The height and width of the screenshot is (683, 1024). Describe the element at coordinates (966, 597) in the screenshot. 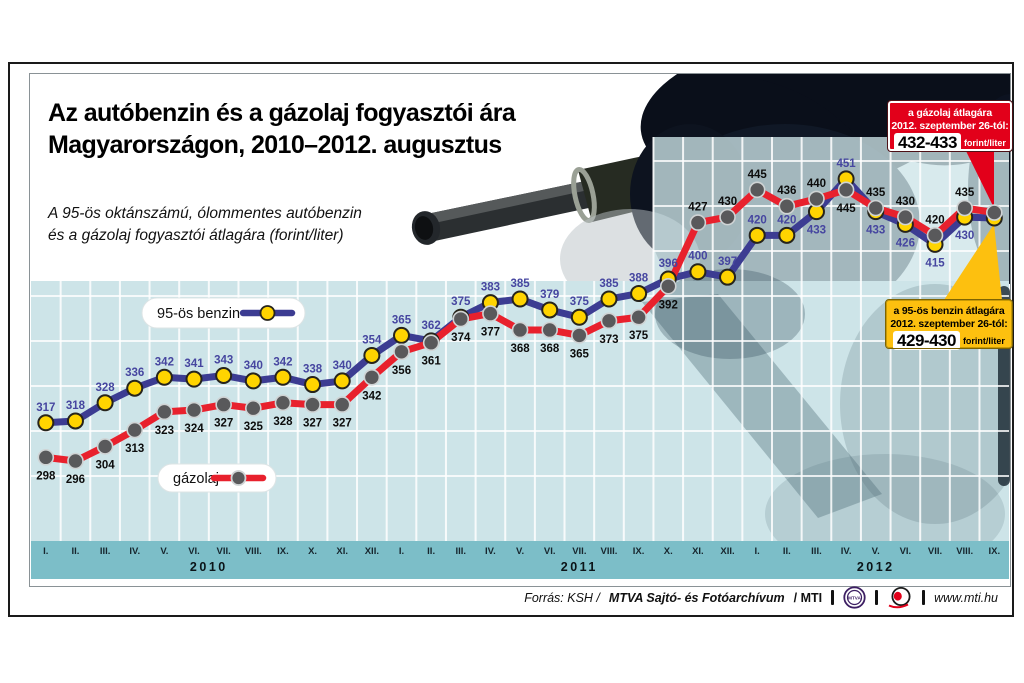

I see `website-link: www.mti.hu` at that location.